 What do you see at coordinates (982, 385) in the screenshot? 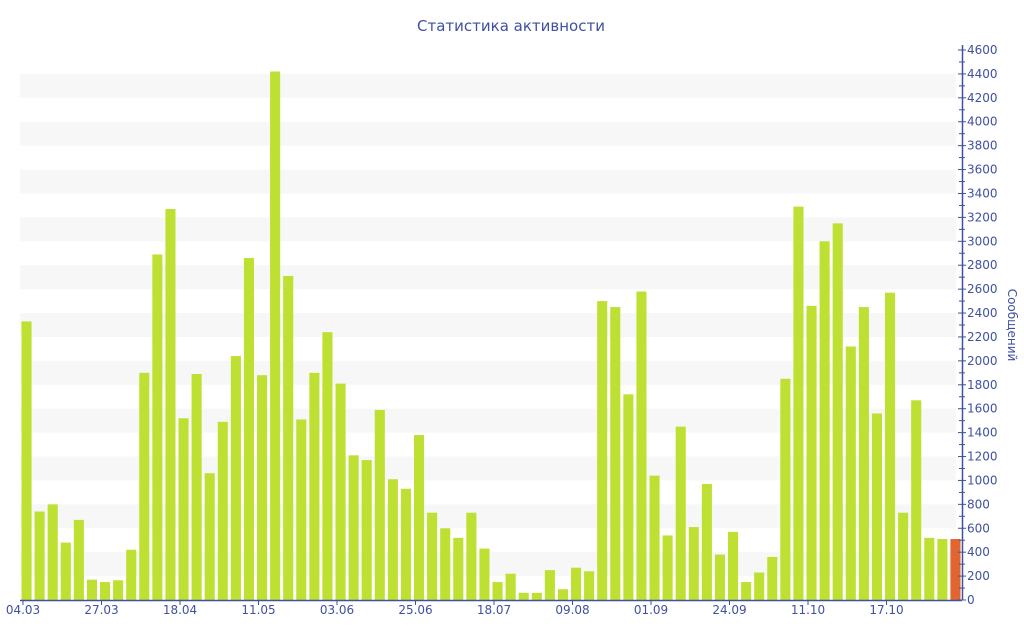
I see `y-tick-label: 1800` at bounding box center [982, 385].